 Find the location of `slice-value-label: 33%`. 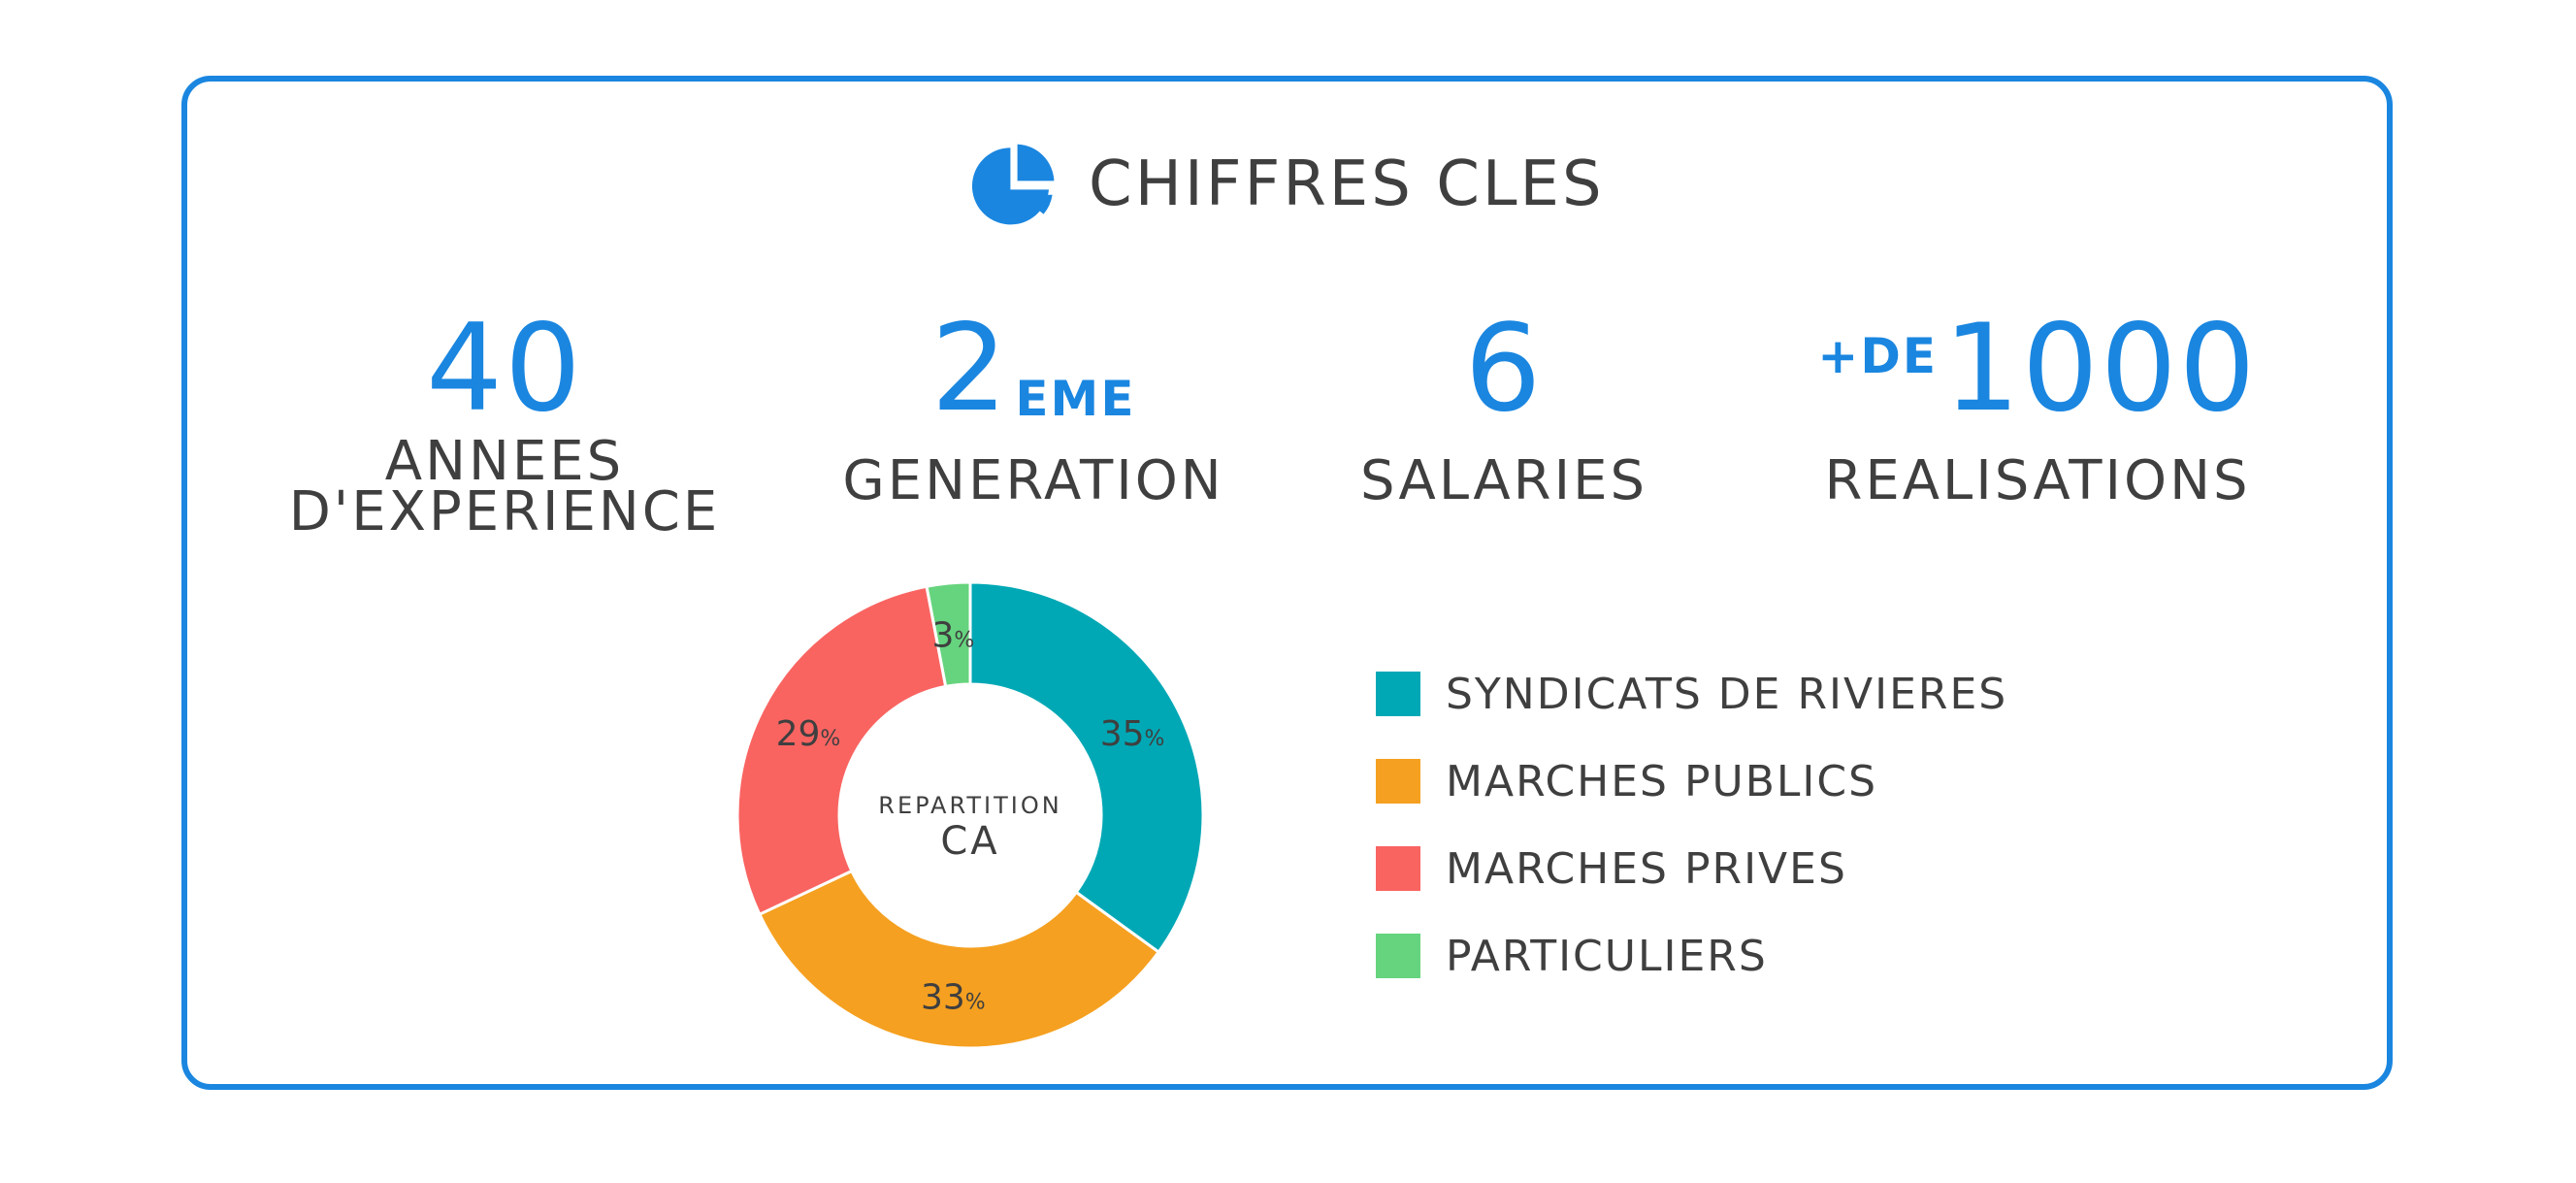

slice-value-label: 33% is located at coordinates (954, 998).